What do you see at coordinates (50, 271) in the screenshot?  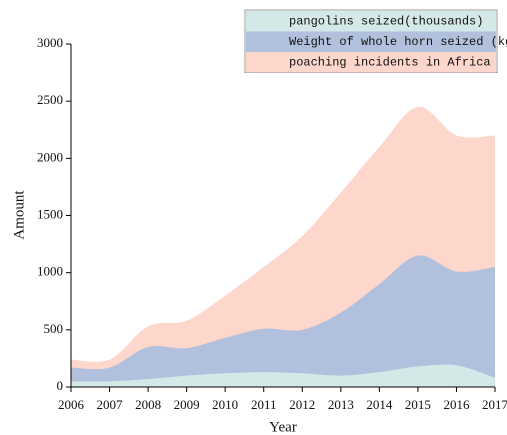 I see `y-tick-label: 1000` at bounding box center [50, 271].